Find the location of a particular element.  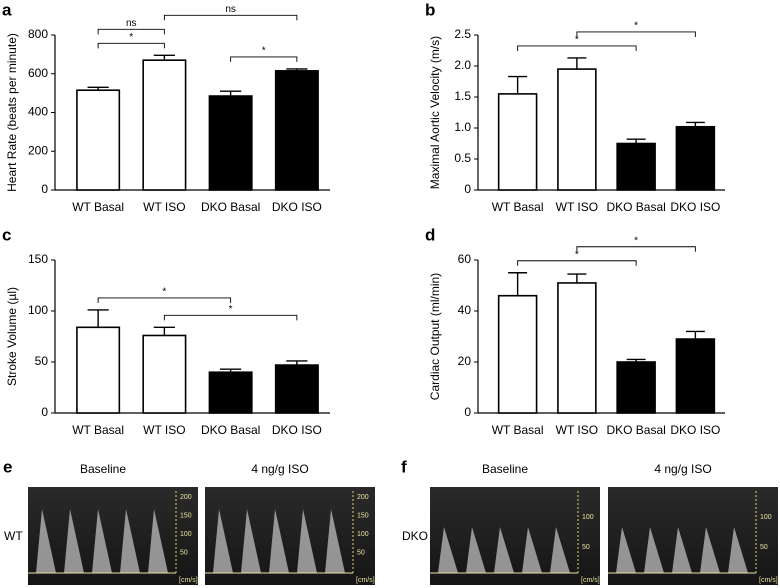

y-tick-label: 60 is located at coordinates (465, 259).